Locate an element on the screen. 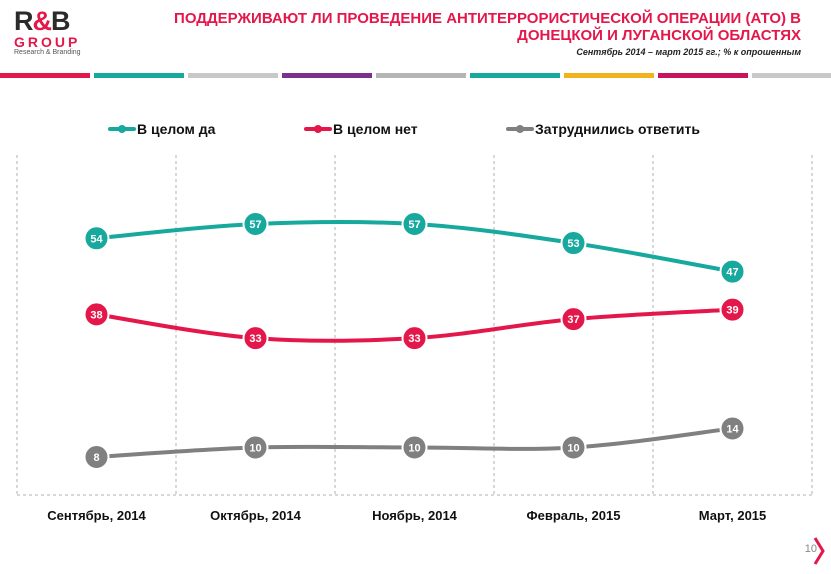 The height and width of the screenshot is (574, 831). data-label: 8 is located at coordinates (96, 458).